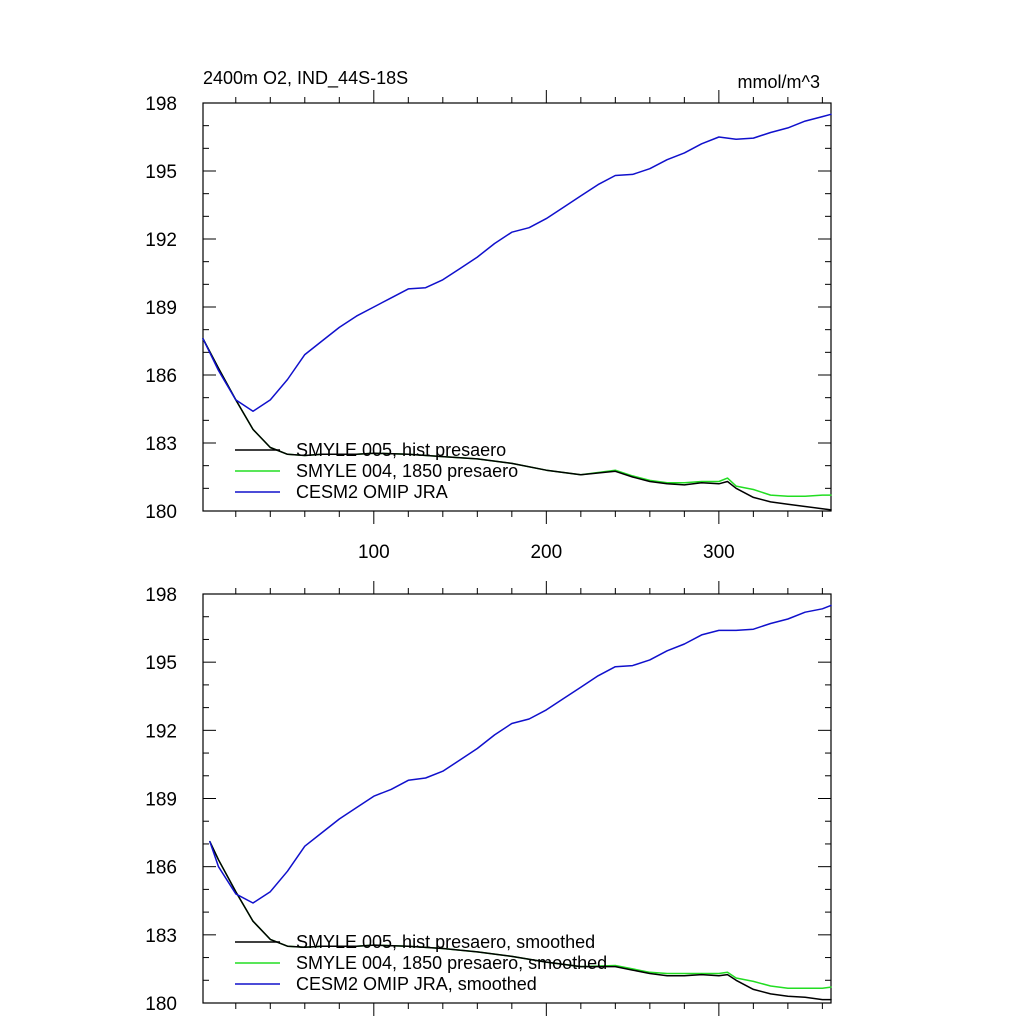 The image size is (1024, 1029). Describe the element at coordinates (305, 78) in the screenshot. I see `chart-title: 2400m O2, IND_44S-18S` at that location.